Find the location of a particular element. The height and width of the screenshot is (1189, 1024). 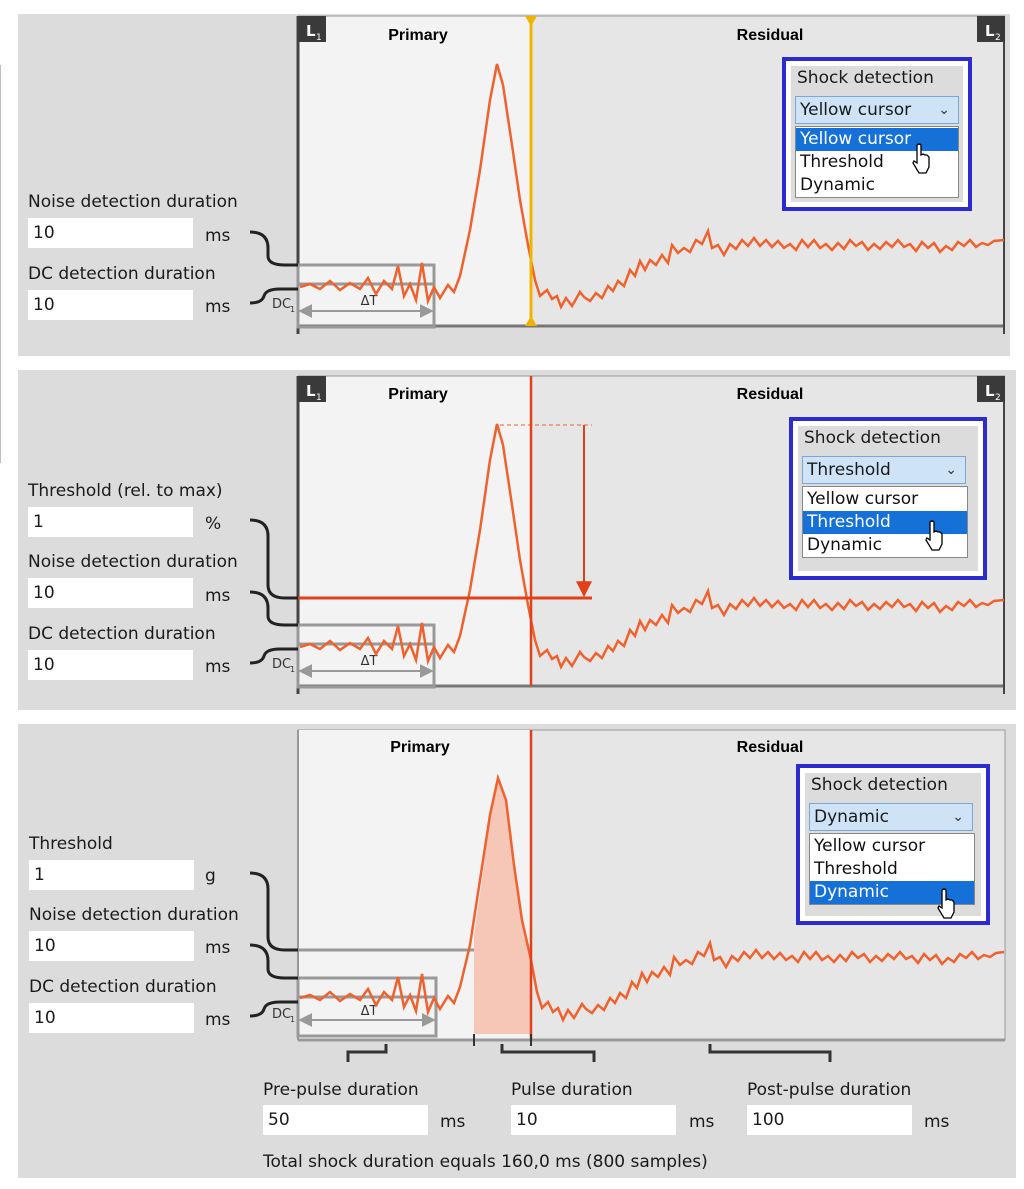

yellow-cursor-bottom-handle is located at coordinates (531, 321).